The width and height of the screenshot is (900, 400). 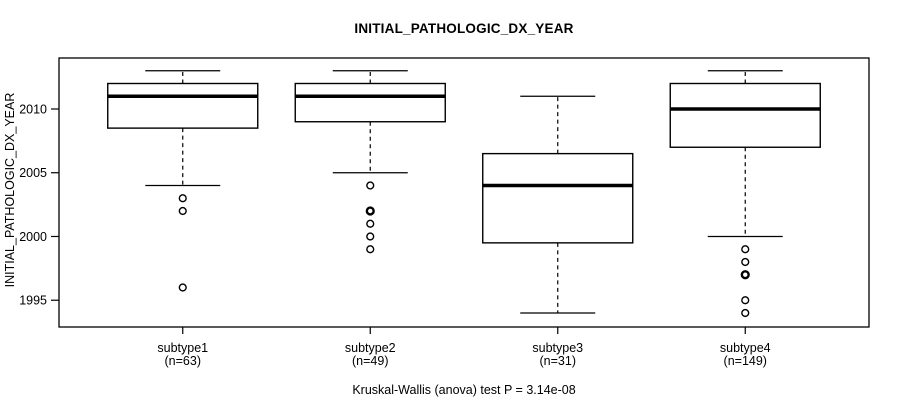 What do you see at coordinates (463, 28) in the screenshot?
I see `chart-title: INITIAL_PATHOLOGIC_DX_YEAR` at bounding box center [463, 28].